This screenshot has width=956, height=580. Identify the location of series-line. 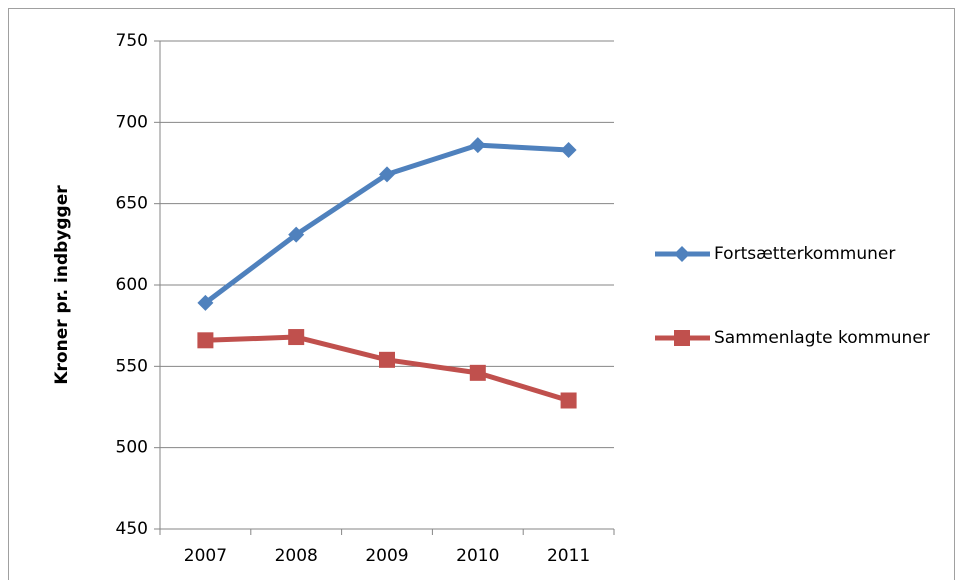
(387, 368).